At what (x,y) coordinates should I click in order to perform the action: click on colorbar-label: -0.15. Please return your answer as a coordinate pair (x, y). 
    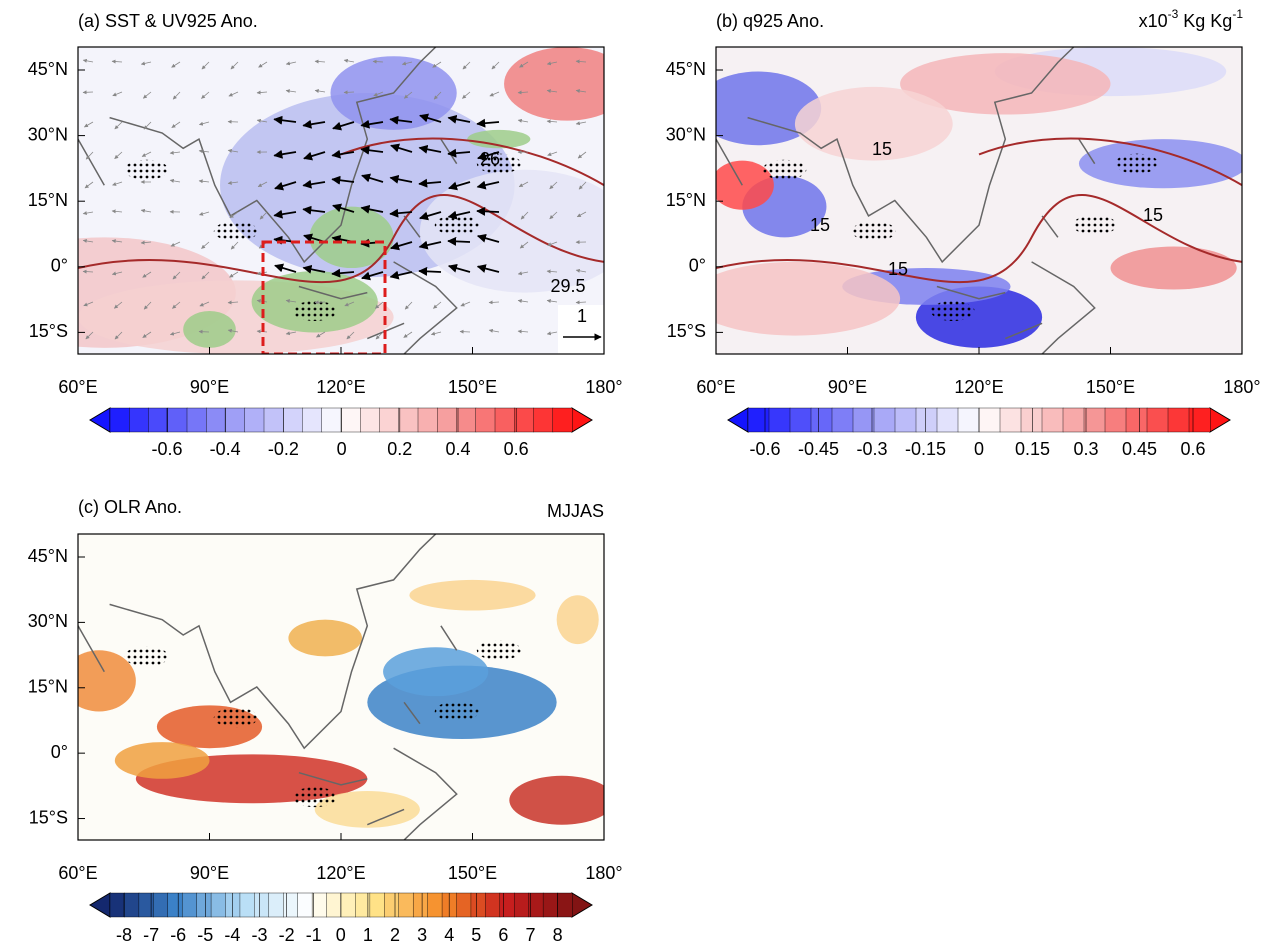
    Looking at the image, I should click on (925, 449).